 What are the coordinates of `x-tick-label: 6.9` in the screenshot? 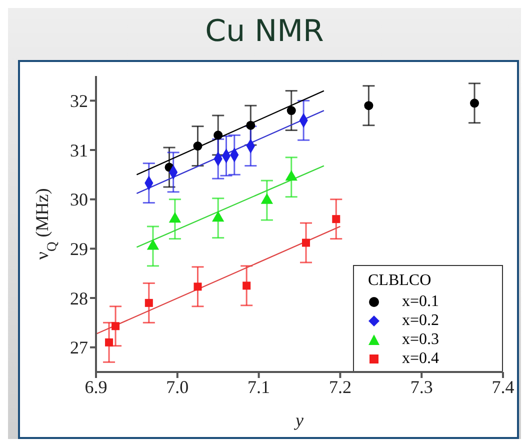 It's located at (96, 386).